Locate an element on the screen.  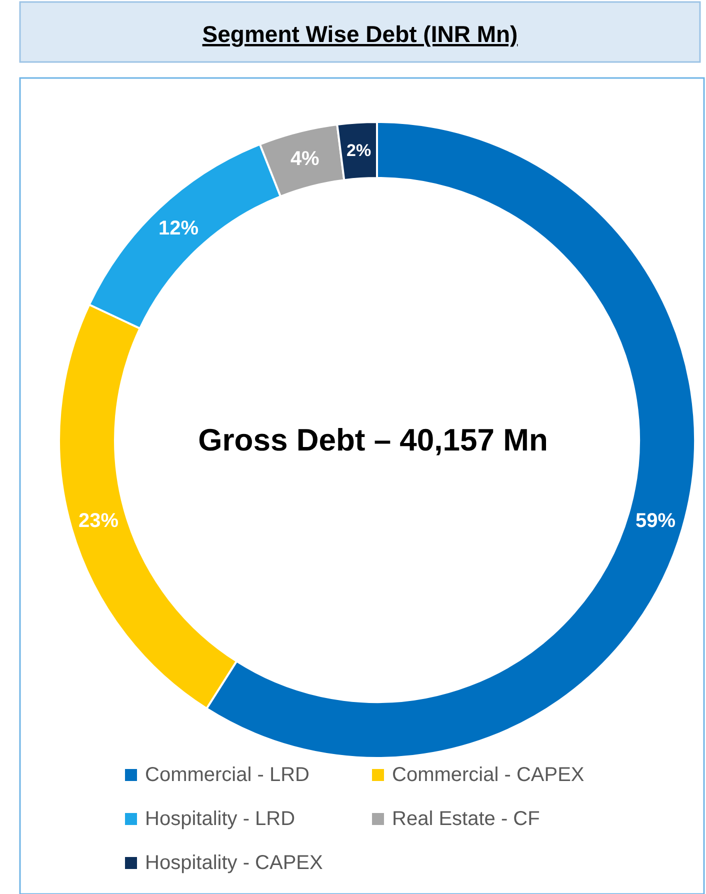
text: Gross Debt – 40,157 Mn is located at coordinates (373, 440).